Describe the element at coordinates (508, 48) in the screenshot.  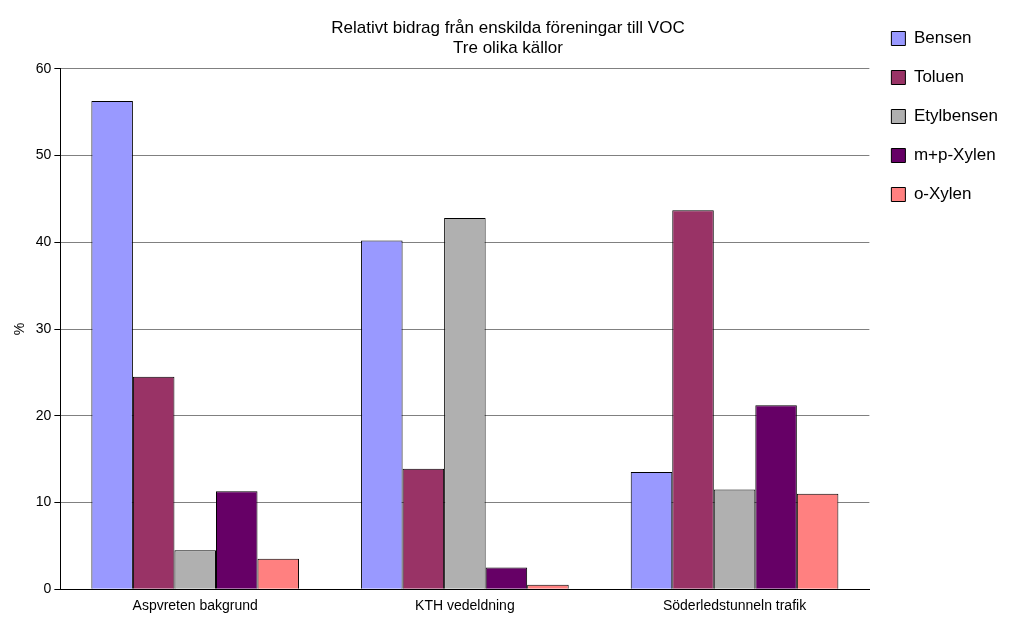
I see `text: Tre olika källor` at that location.